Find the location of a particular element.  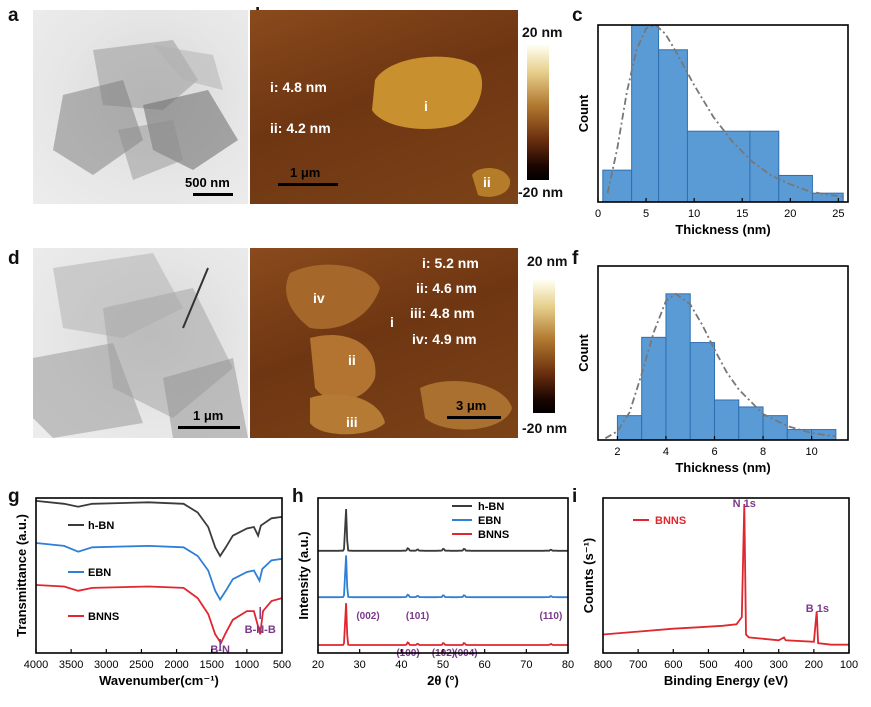

x-axis-label: Wavenumber(cm⁻¹) is located at coordinates (159, 680).